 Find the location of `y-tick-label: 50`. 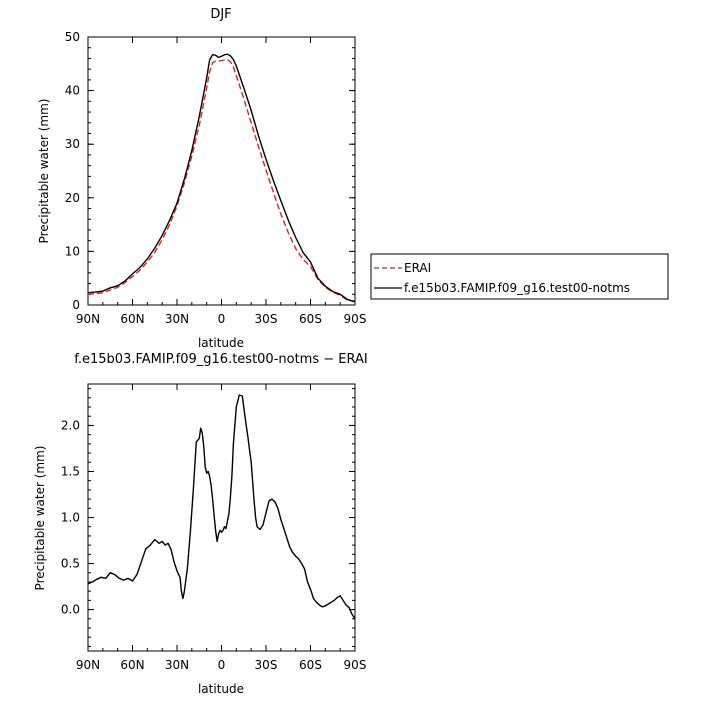

y-tick-label: 50 is located at coordinates (72, 37).